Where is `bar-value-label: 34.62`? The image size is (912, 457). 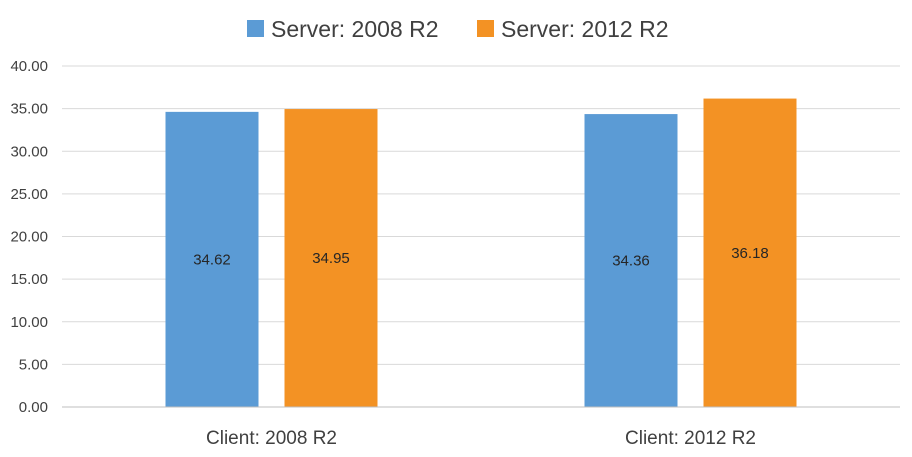 bar-value-label: 34.62 is located at coordinates (212, 259).